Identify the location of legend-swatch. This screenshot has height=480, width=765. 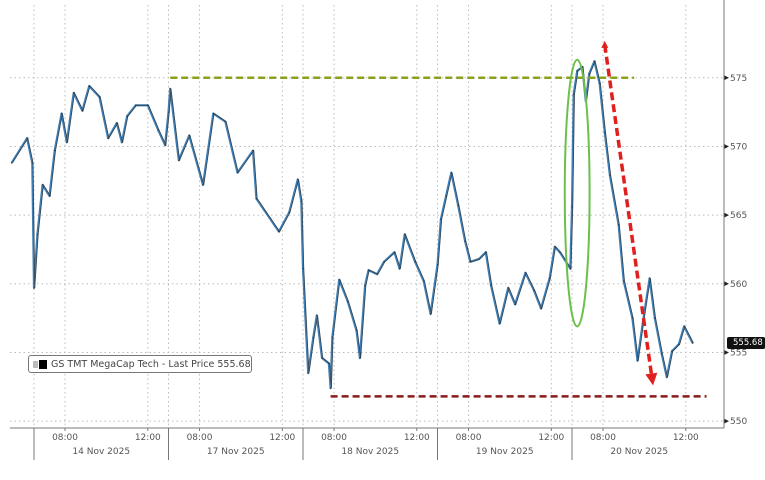
(43, 364).